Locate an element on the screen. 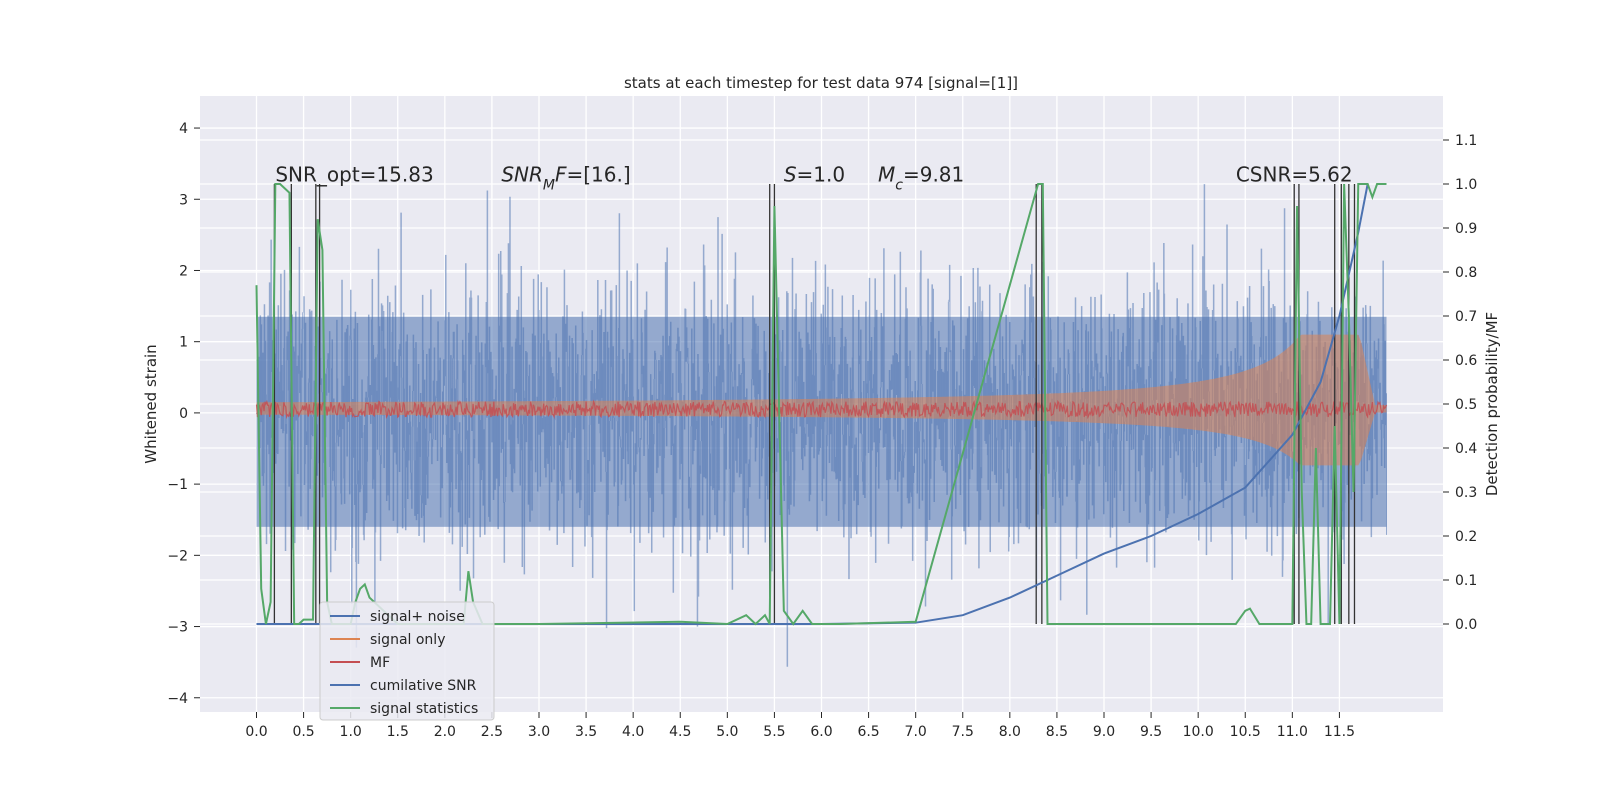 The height and width of the screenshot is (804, 1600). legend-label-signal-only: signal only is located at coordinates (407, 640).